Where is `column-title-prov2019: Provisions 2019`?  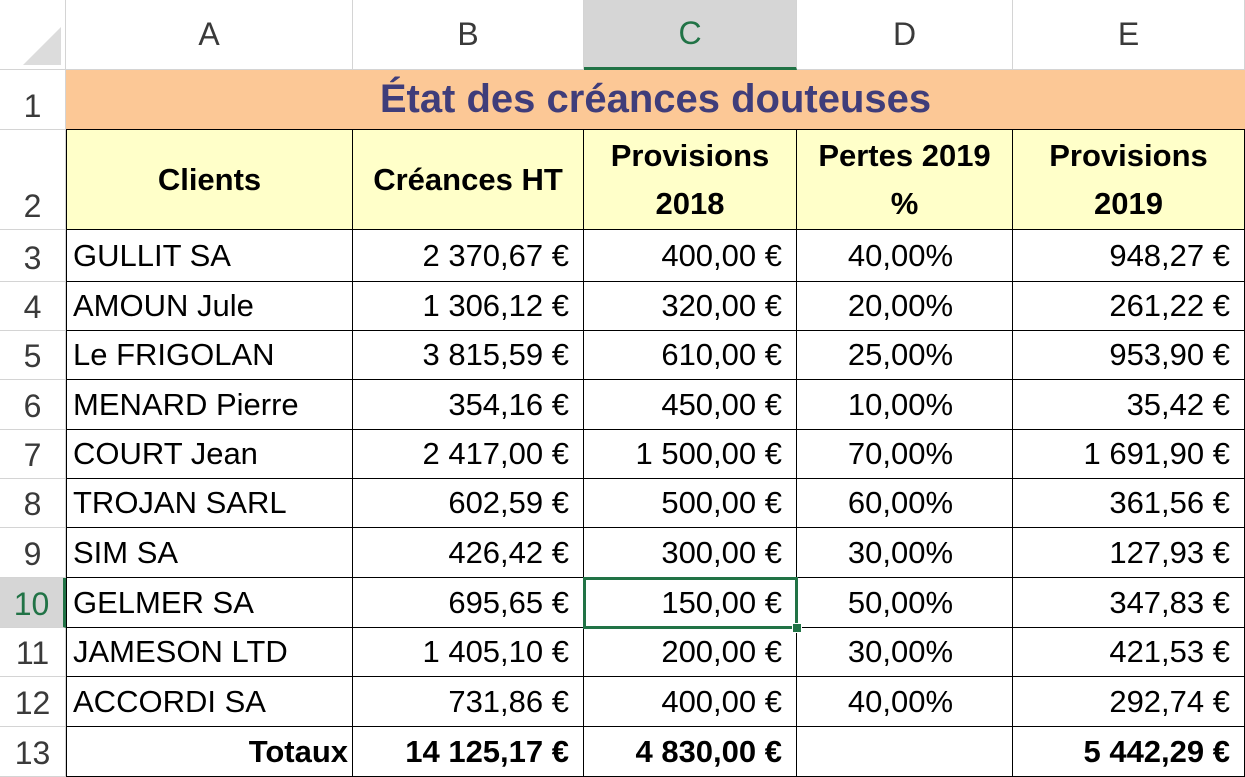 column-title-prov2019: Provisions 2019 is located at coordinates (1129, 180).